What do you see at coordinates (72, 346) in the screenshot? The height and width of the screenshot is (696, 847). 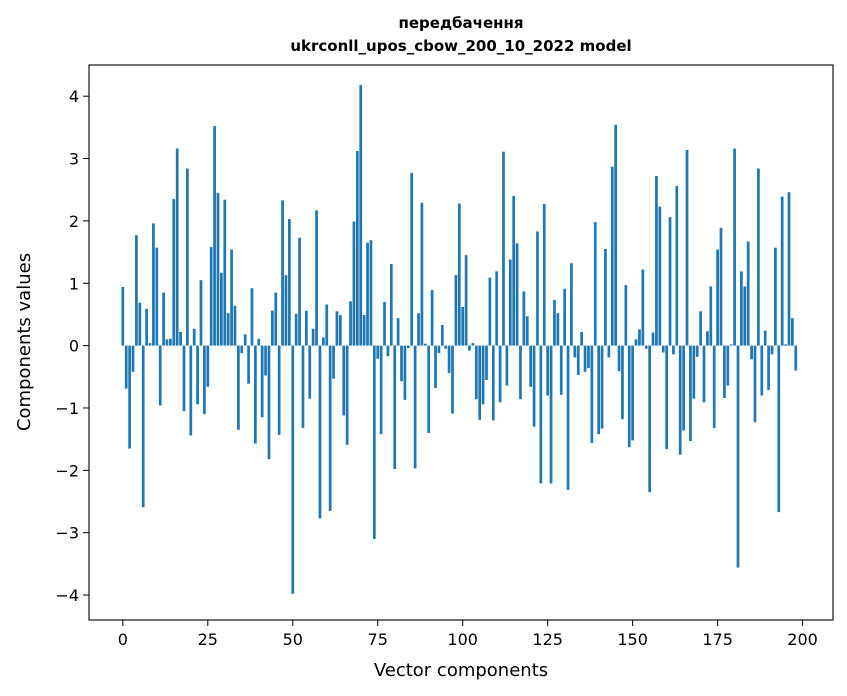 I see `y-axis-ticks: −4 −3 −2 −1 0 1 2 3 4` at bounding box center [72, 346].